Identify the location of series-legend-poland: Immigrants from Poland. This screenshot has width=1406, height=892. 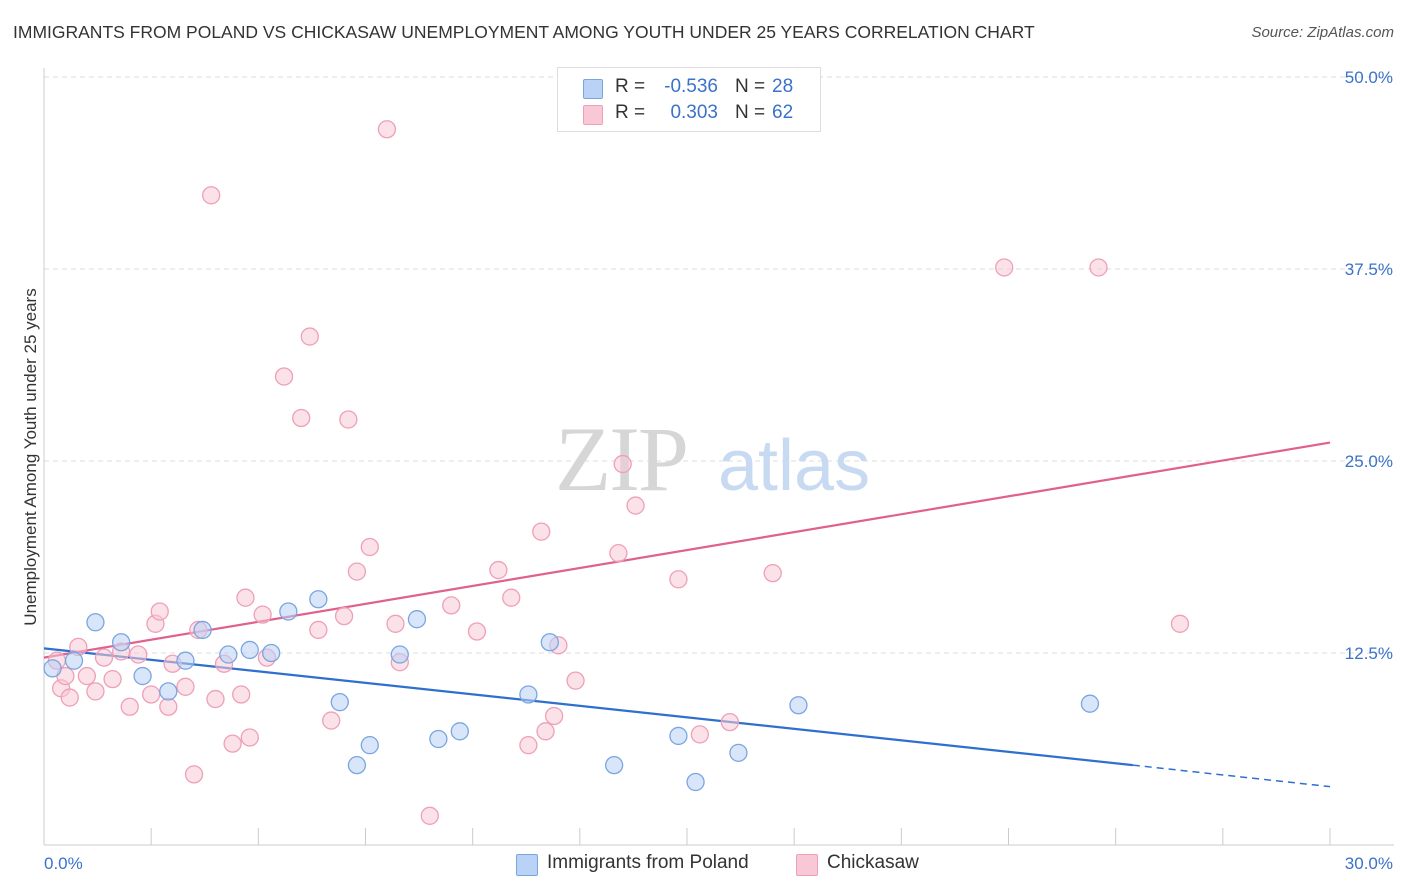
(646, 864).